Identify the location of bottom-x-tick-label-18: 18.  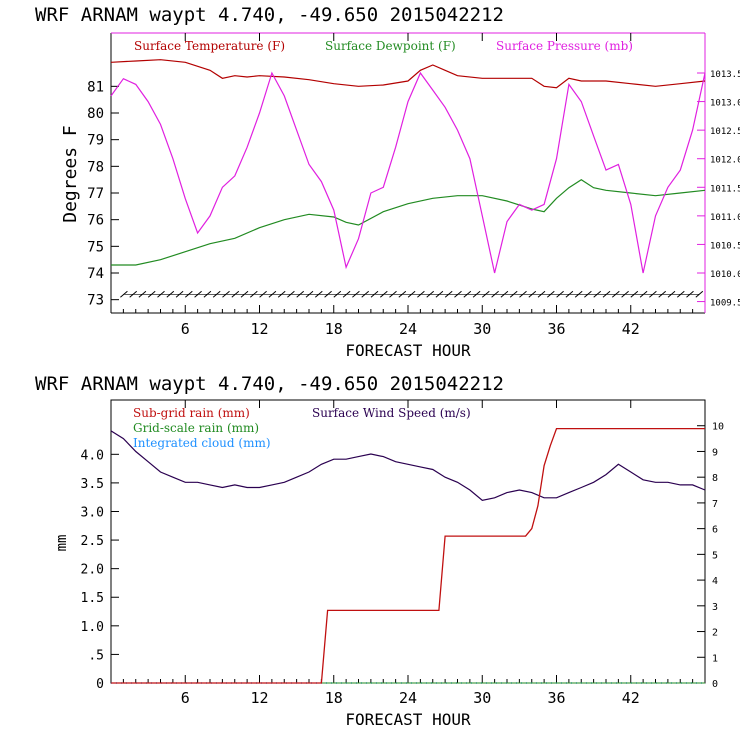
(334, 698).